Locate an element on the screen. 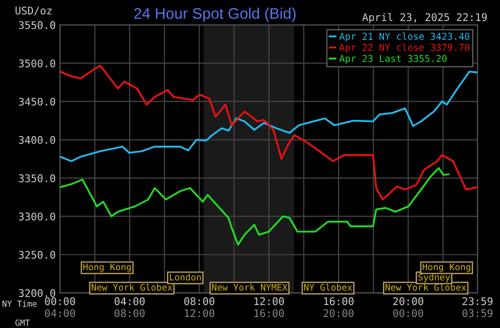 Image resolution: width=500 pixels, height=328 pixels. y-tick-label: 3400.0 is located at coordinates (37, 140).